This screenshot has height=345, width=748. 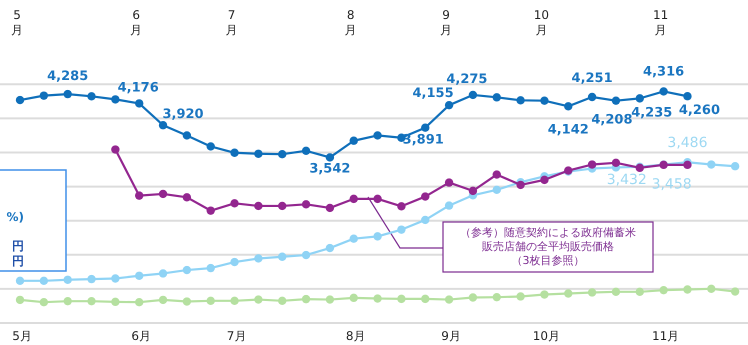 What do you see at coordinates (423, 140) in the screenshot?
I see `data-label: 3,891` at bounding box center [423, 140].